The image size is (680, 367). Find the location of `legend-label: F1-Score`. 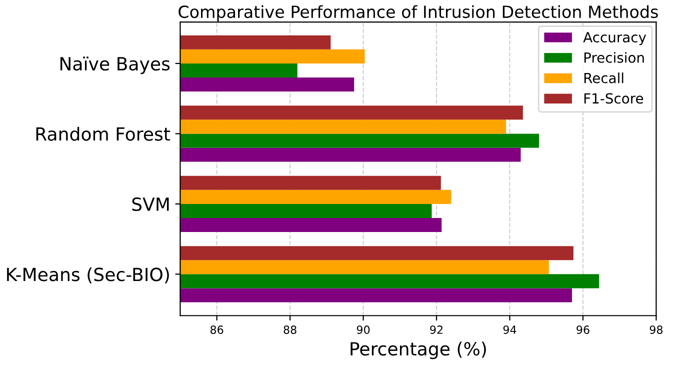

legend-label: F1-Score is located at coordinates (614, 98).